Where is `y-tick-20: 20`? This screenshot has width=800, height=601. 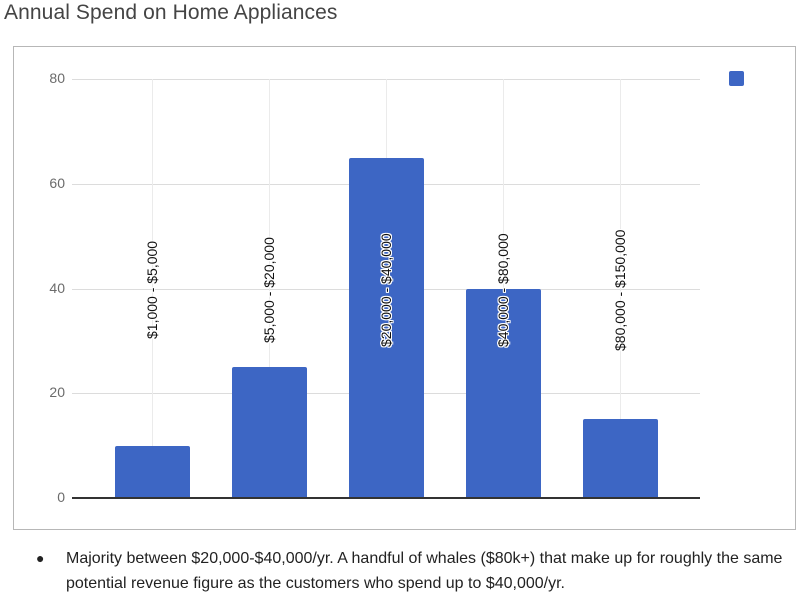 y-tick-20: 20 is located at coordinates (57, 392).